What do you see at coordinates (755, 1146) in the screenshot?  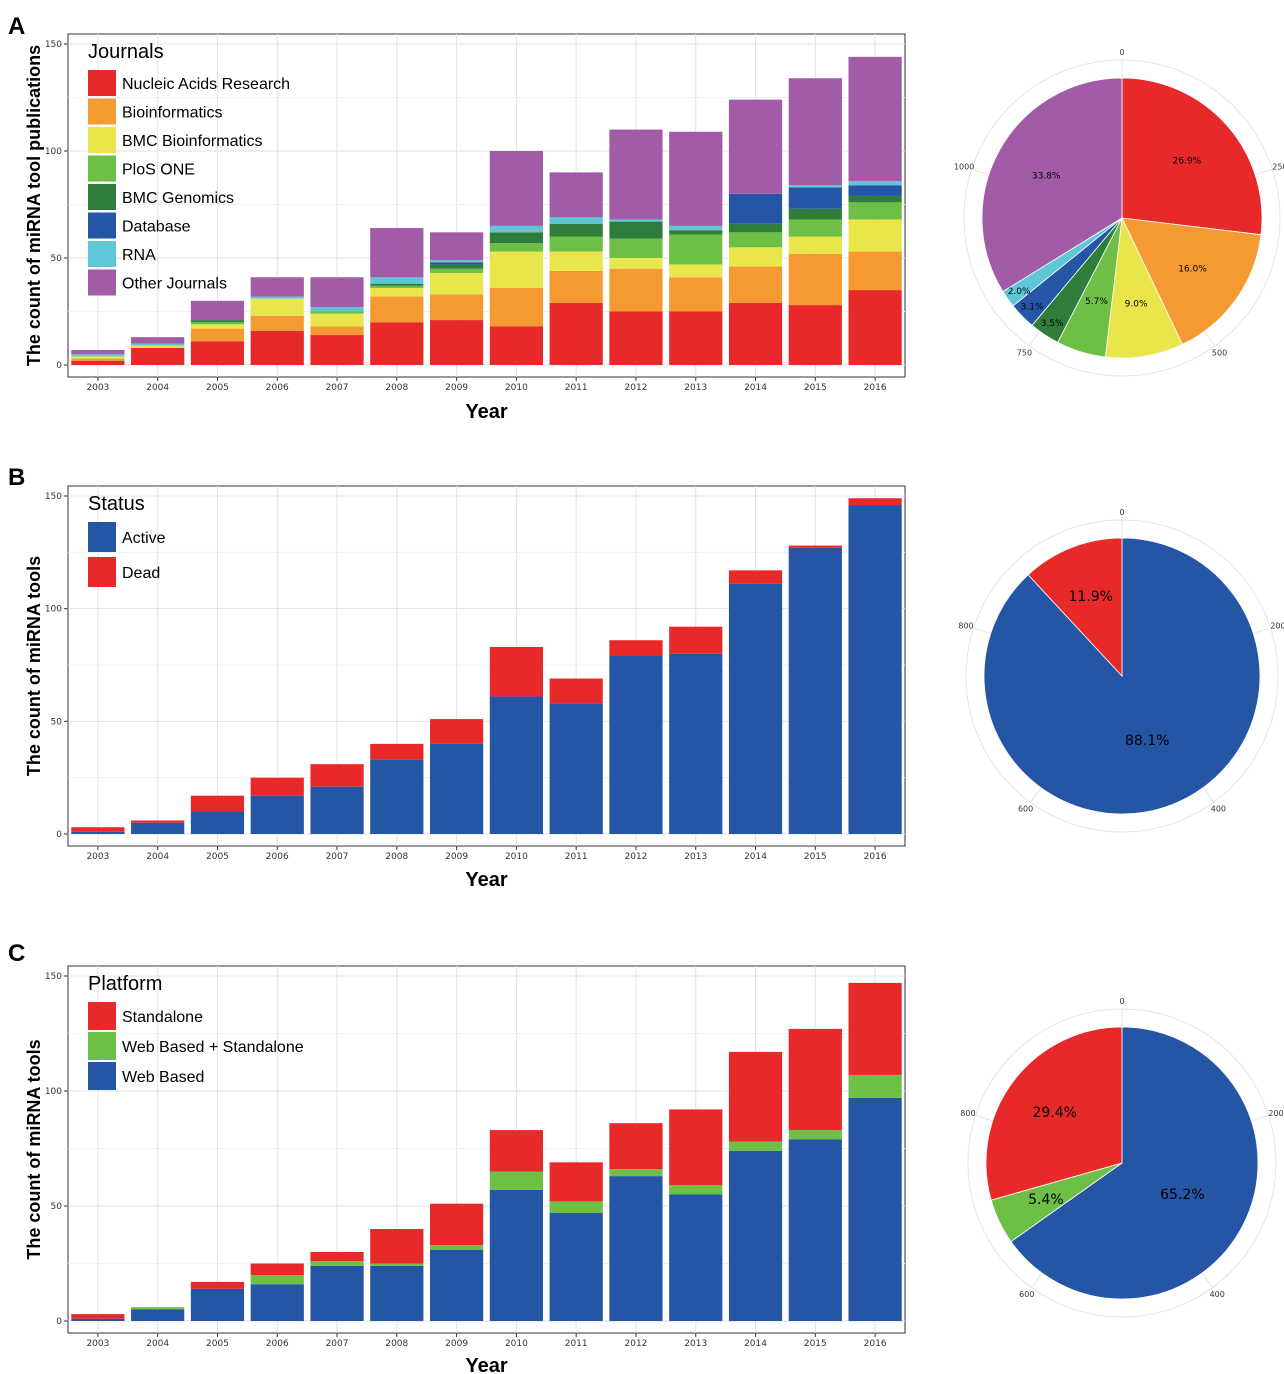 I see `bar-web-based-standalone-2014` at bounding box center [755, 1146].